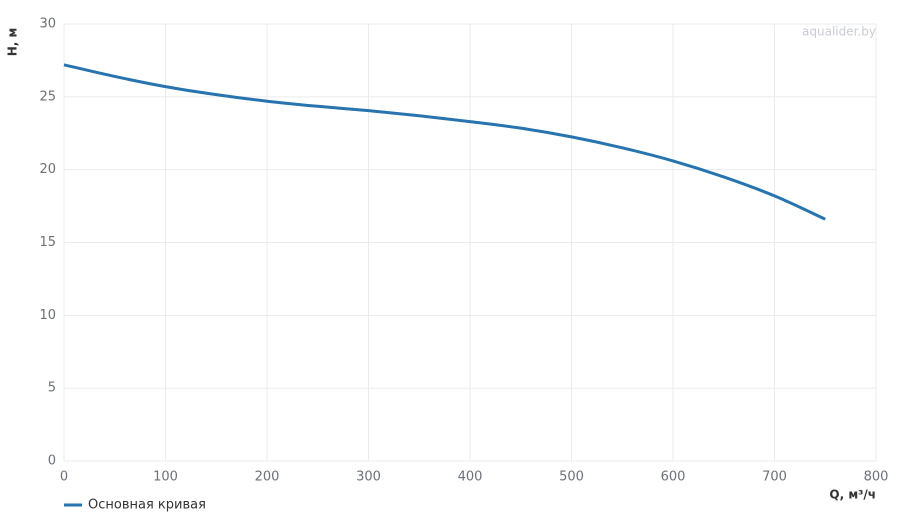  What do you see at coordinates (571, 477) in the screenshot?
I see `x-tick-label: 500` at bounding box center [571, 477].